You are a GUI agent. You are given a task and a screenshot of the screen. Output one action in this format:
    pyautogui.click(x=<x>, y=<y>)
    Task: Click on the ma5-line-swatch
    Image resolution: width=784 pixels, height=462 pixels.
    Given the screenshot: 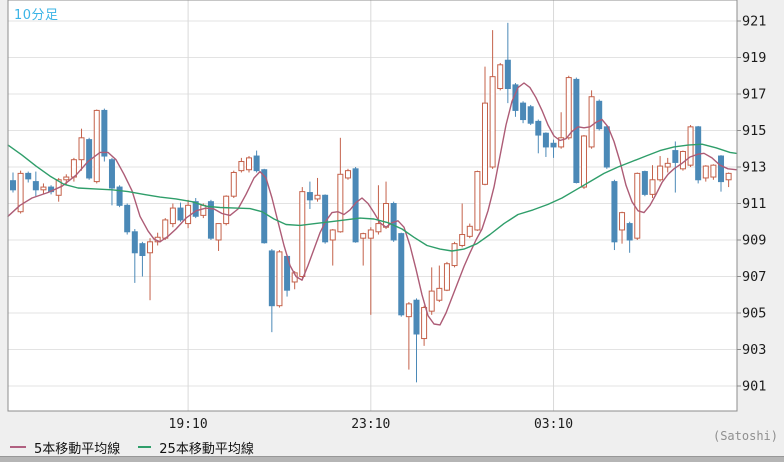 What is the action you would take?
    pyautogui.click(x=18, y=447)
    